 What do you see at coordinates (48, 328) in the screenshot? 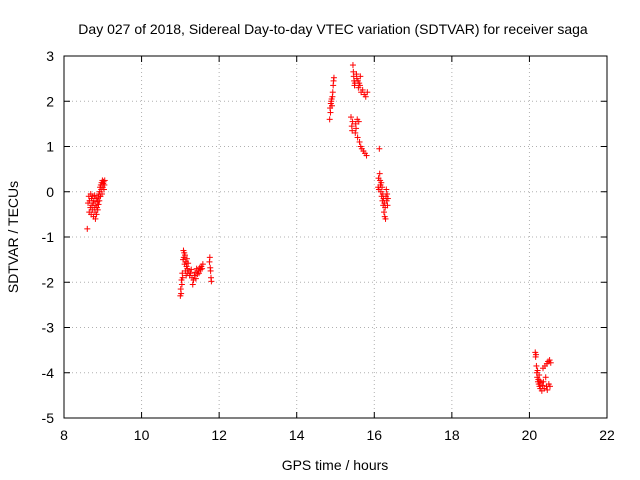
I see `y-tick-label: -3` at bounding box center [48, 328].